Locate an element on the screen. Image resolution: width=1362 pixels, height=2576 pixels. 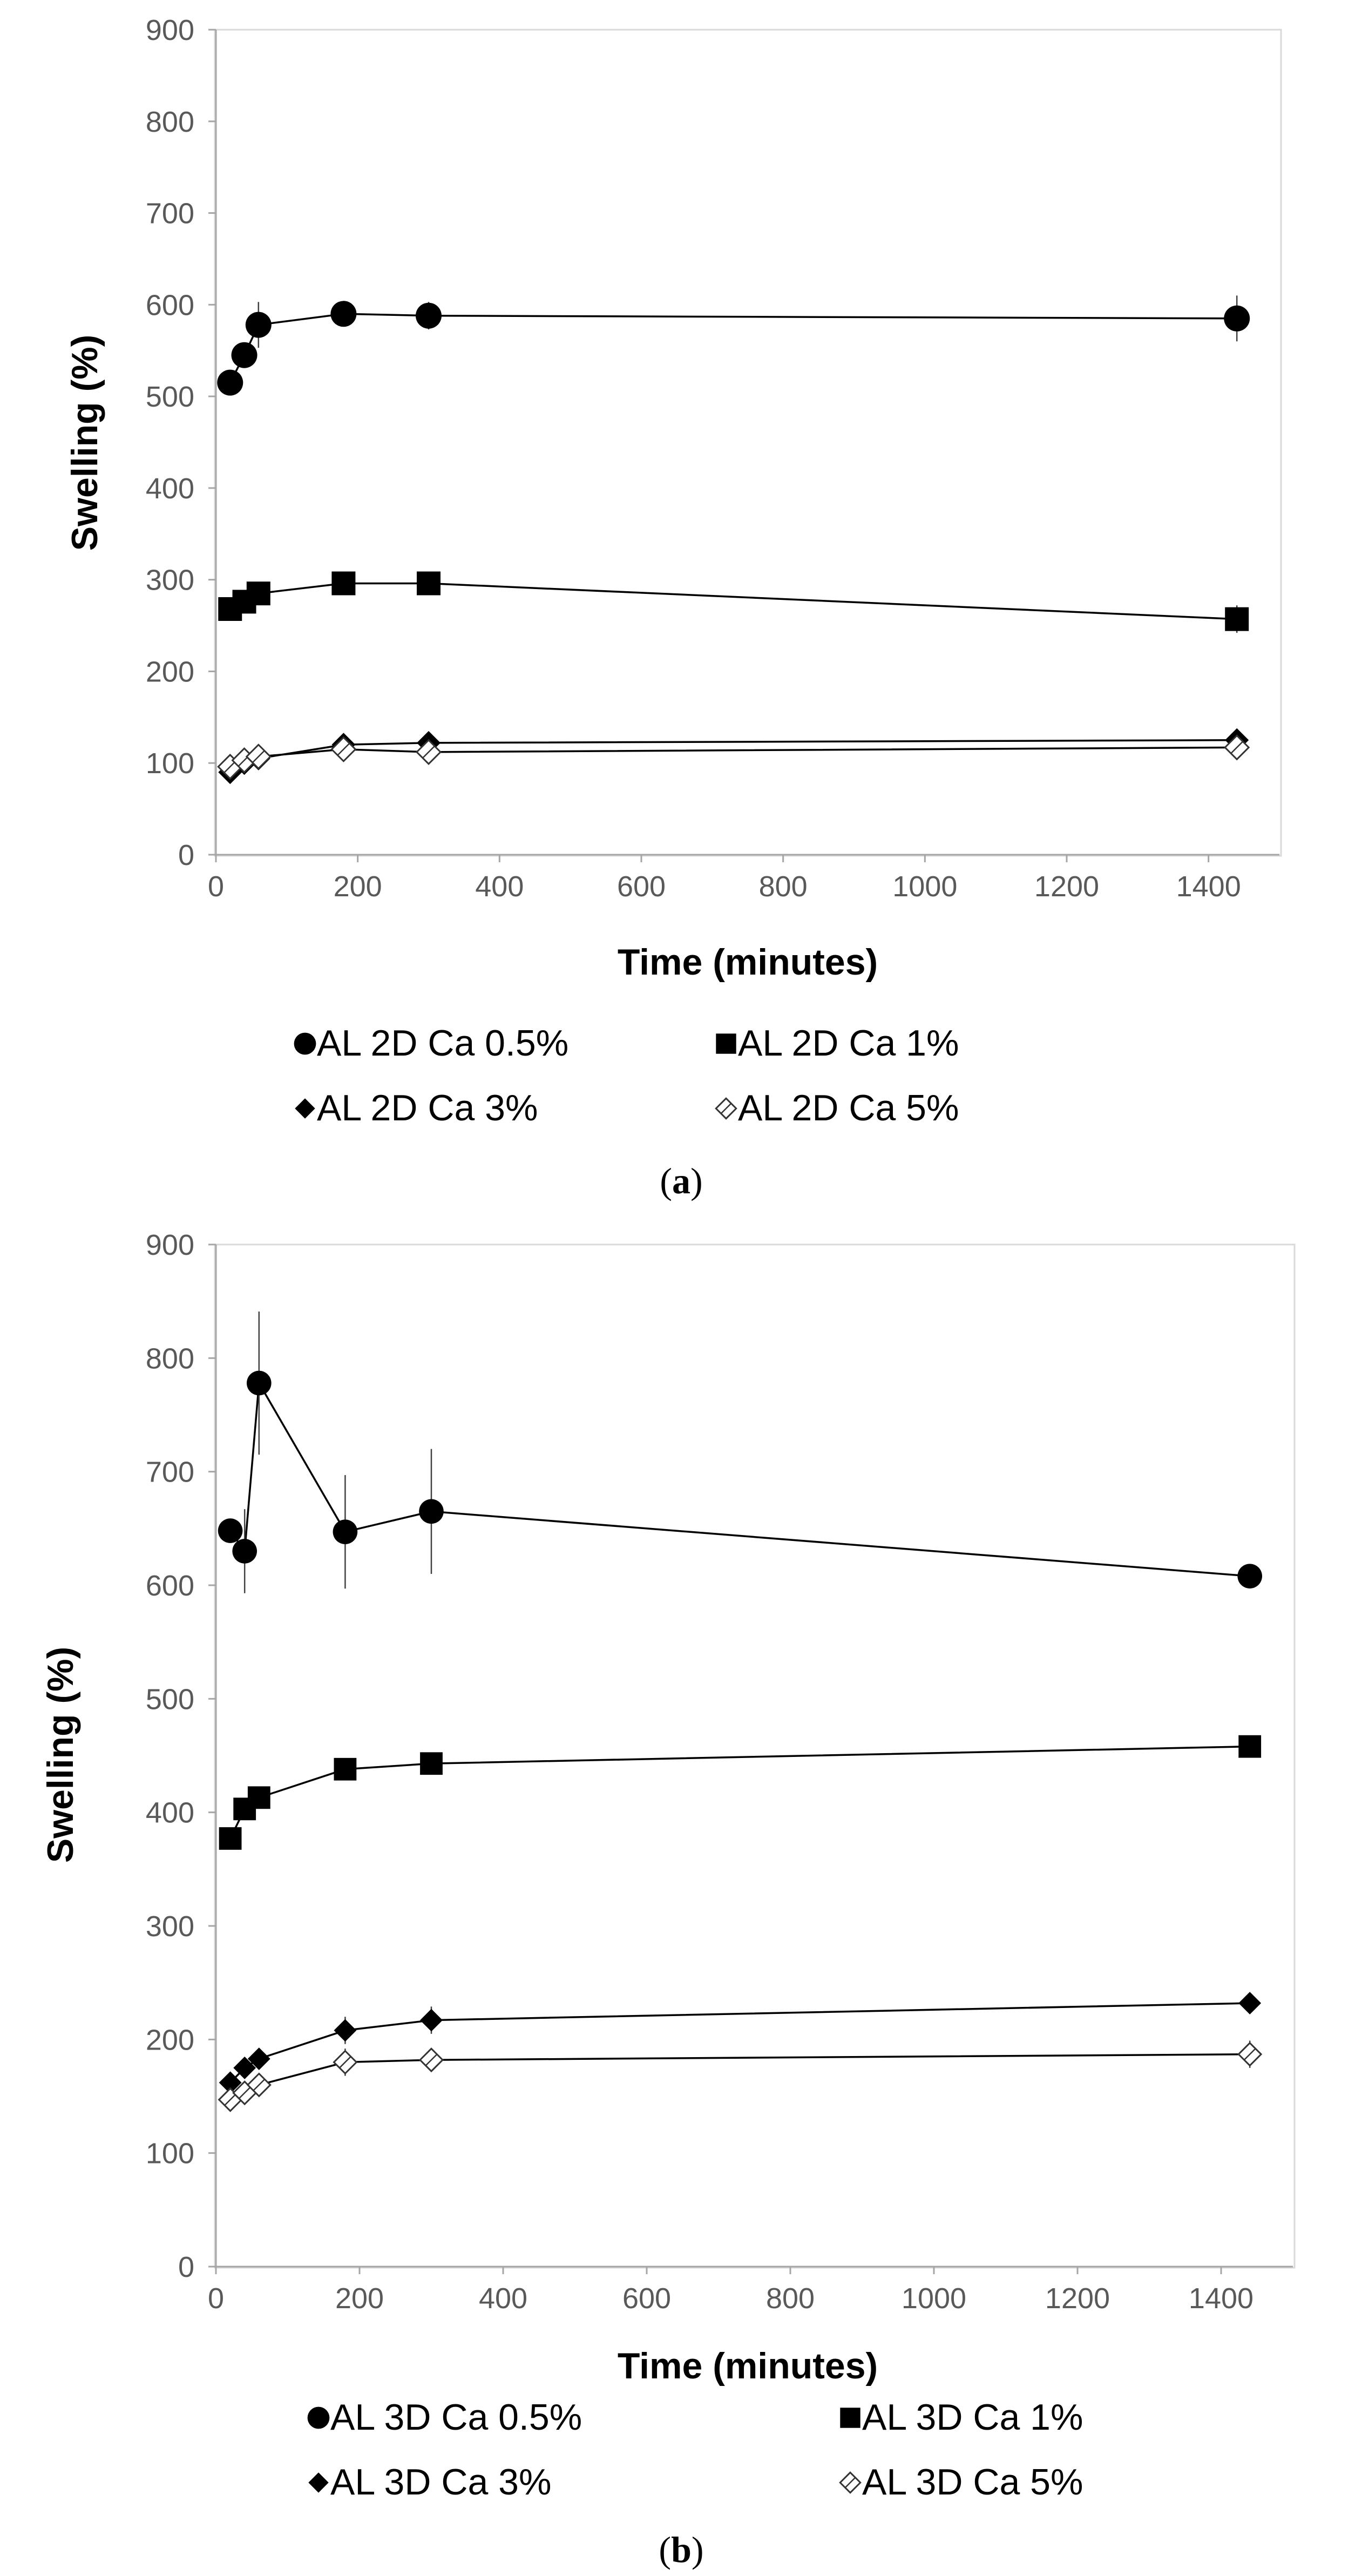
y-tick-label-b: 900 is located at coordinates (170, 1245).